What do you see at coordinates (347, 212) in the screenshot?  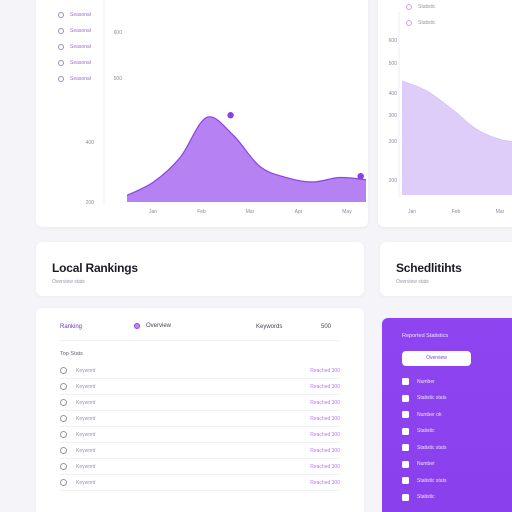 I see `x-tick-label: May` at bounding box center [347, 212].